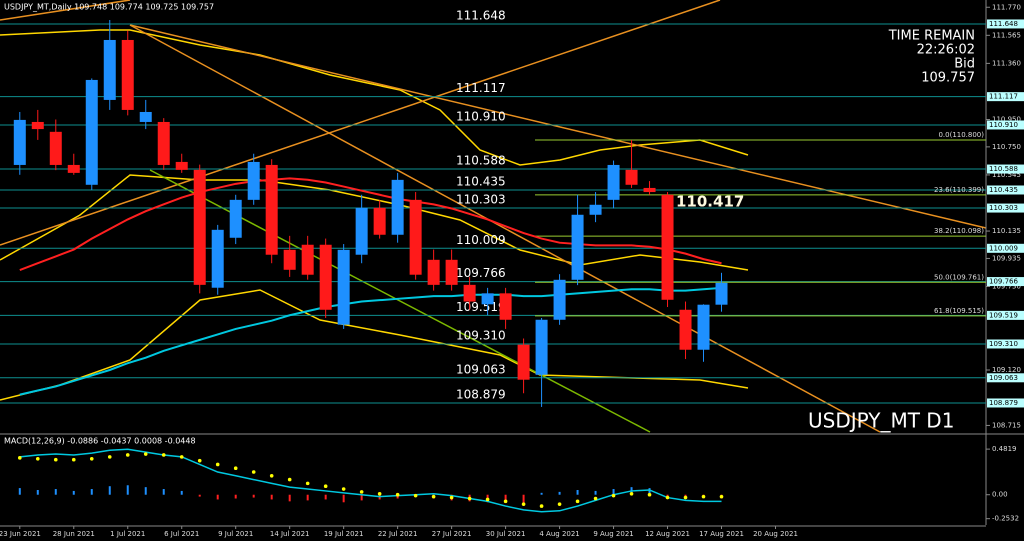 The width and height of the screenshot is (1024, 541). What do you see at coordinates (235, 534) in the screenshot?
I see `x-tick-label: 9 Jul 2021` at bounding box center [235, 534].